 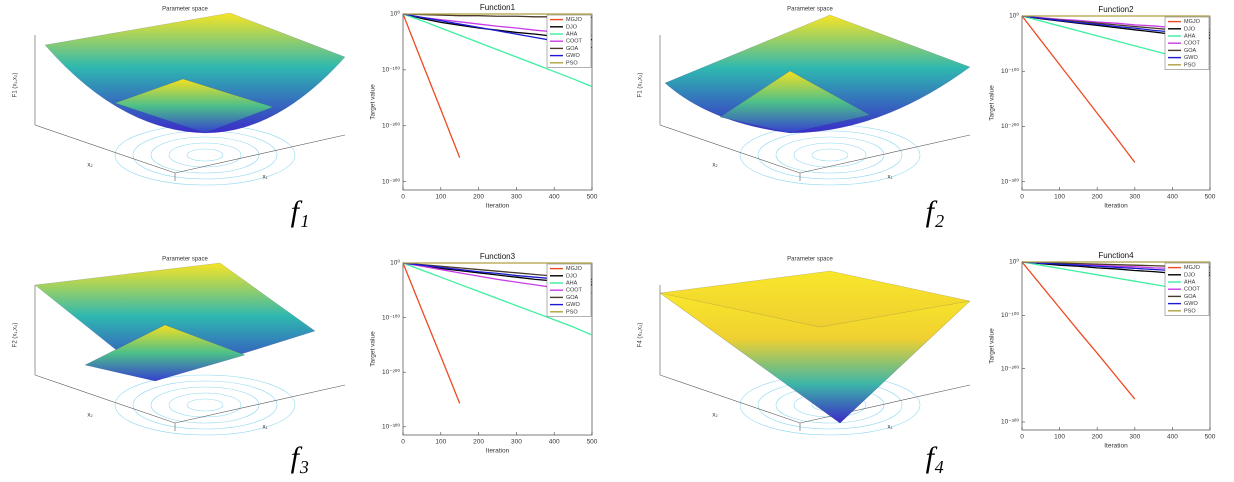 What do you see at coordinates (935, 457) in the screenshot?
I see `subfigure-label: f₄` at bounding box center [935, 457].